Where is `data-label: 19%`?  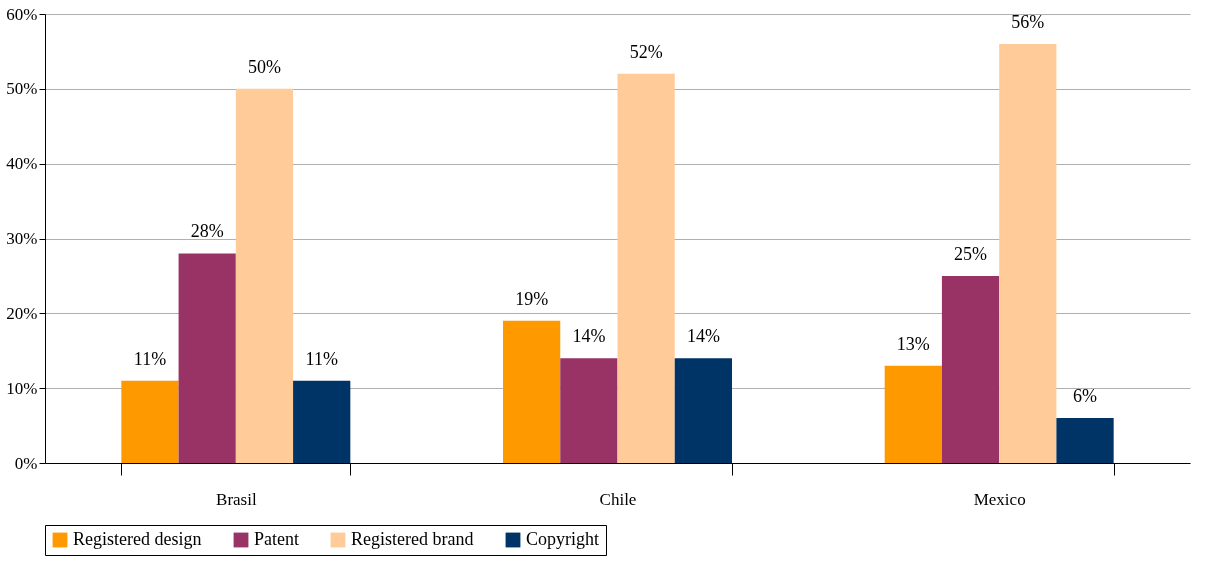 data-label: 19% is located at coordinates (532, 298).